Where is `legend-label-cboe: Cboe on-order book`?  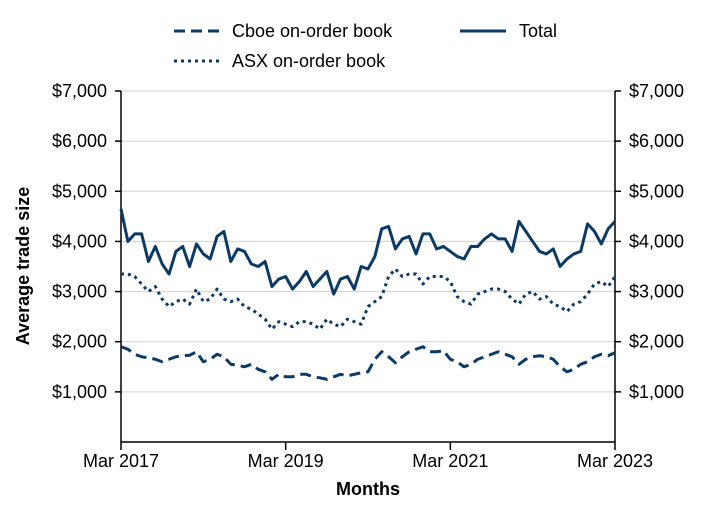 legend-label-cboe: Cboe on-order book is located at coordinates (312, 31).